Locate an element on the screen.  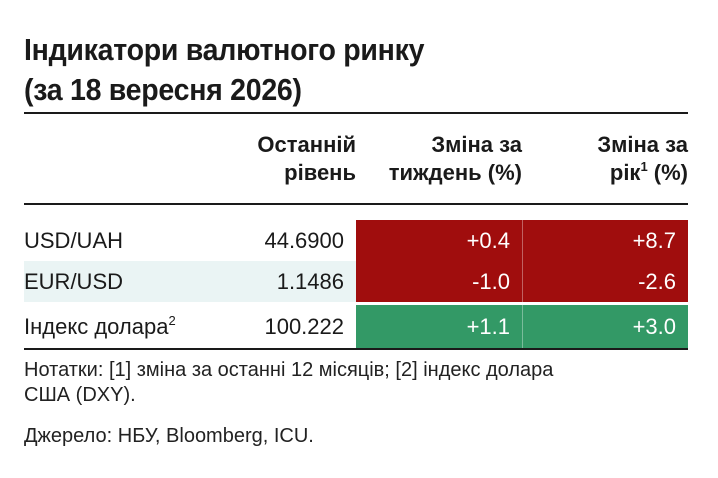
header-year-word: рік is located at coordinates (625, 172).